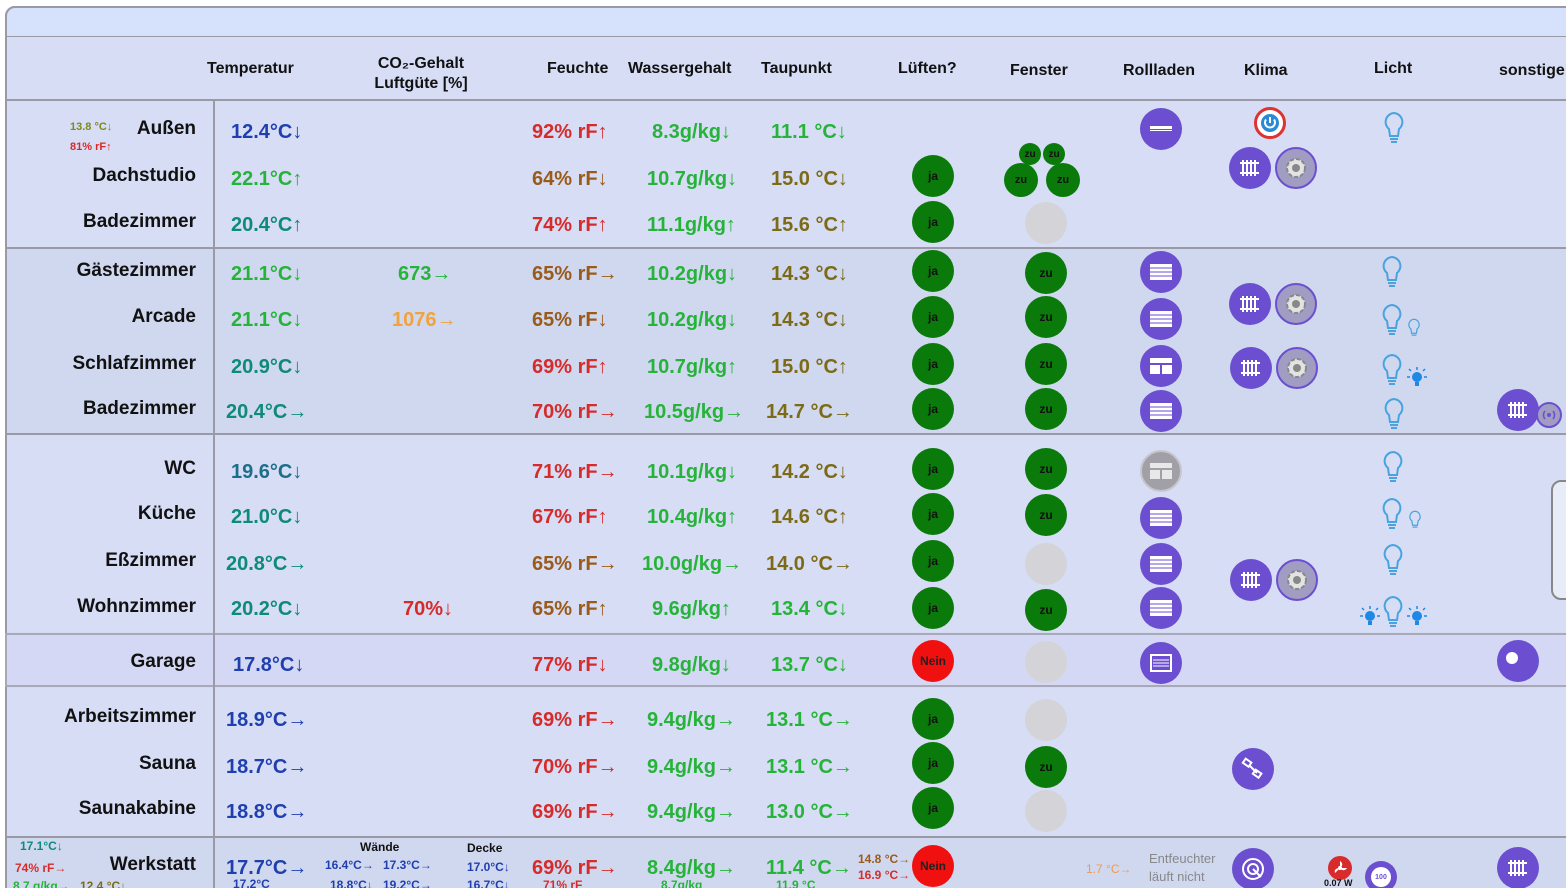  I want to click on temp-value: 18.7°C→, so click(267, 767).